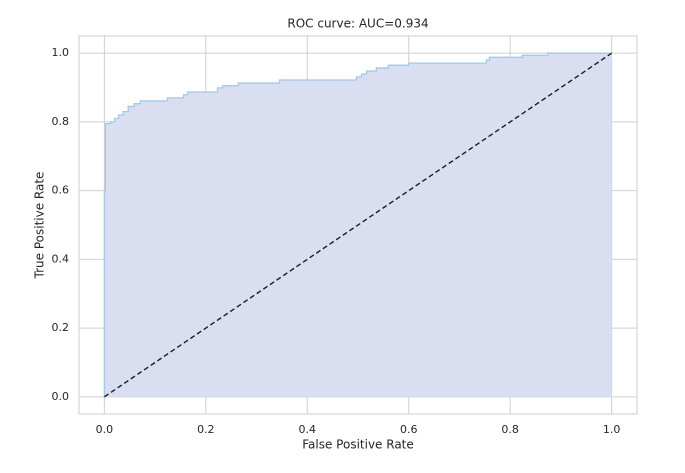 This screenshot has height=473, width=685. Describe the element at coordinates (409, 429) in the screenshot. I see `x-tick-label: 0.6` at that location.